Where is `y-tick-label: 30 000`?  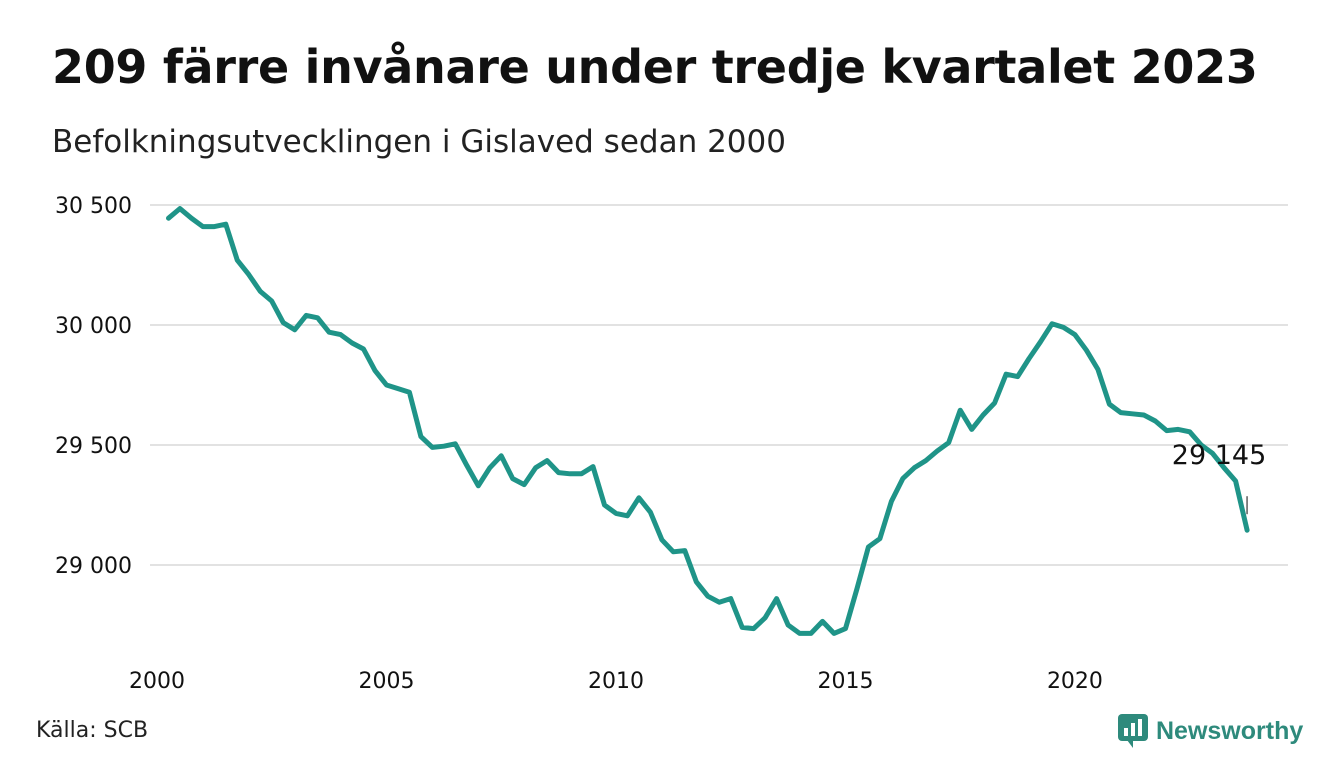
y-tick-label: 30 000 is located at coordinates (93, 326).